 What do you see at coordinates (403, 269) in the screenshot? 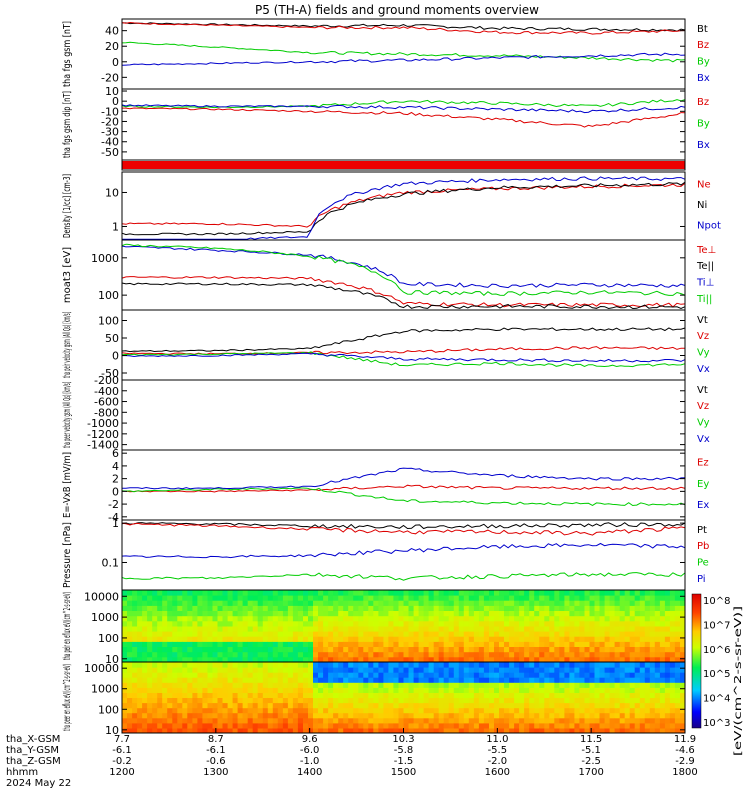
I see `series-ti-line` at bounding box center [403, 269].